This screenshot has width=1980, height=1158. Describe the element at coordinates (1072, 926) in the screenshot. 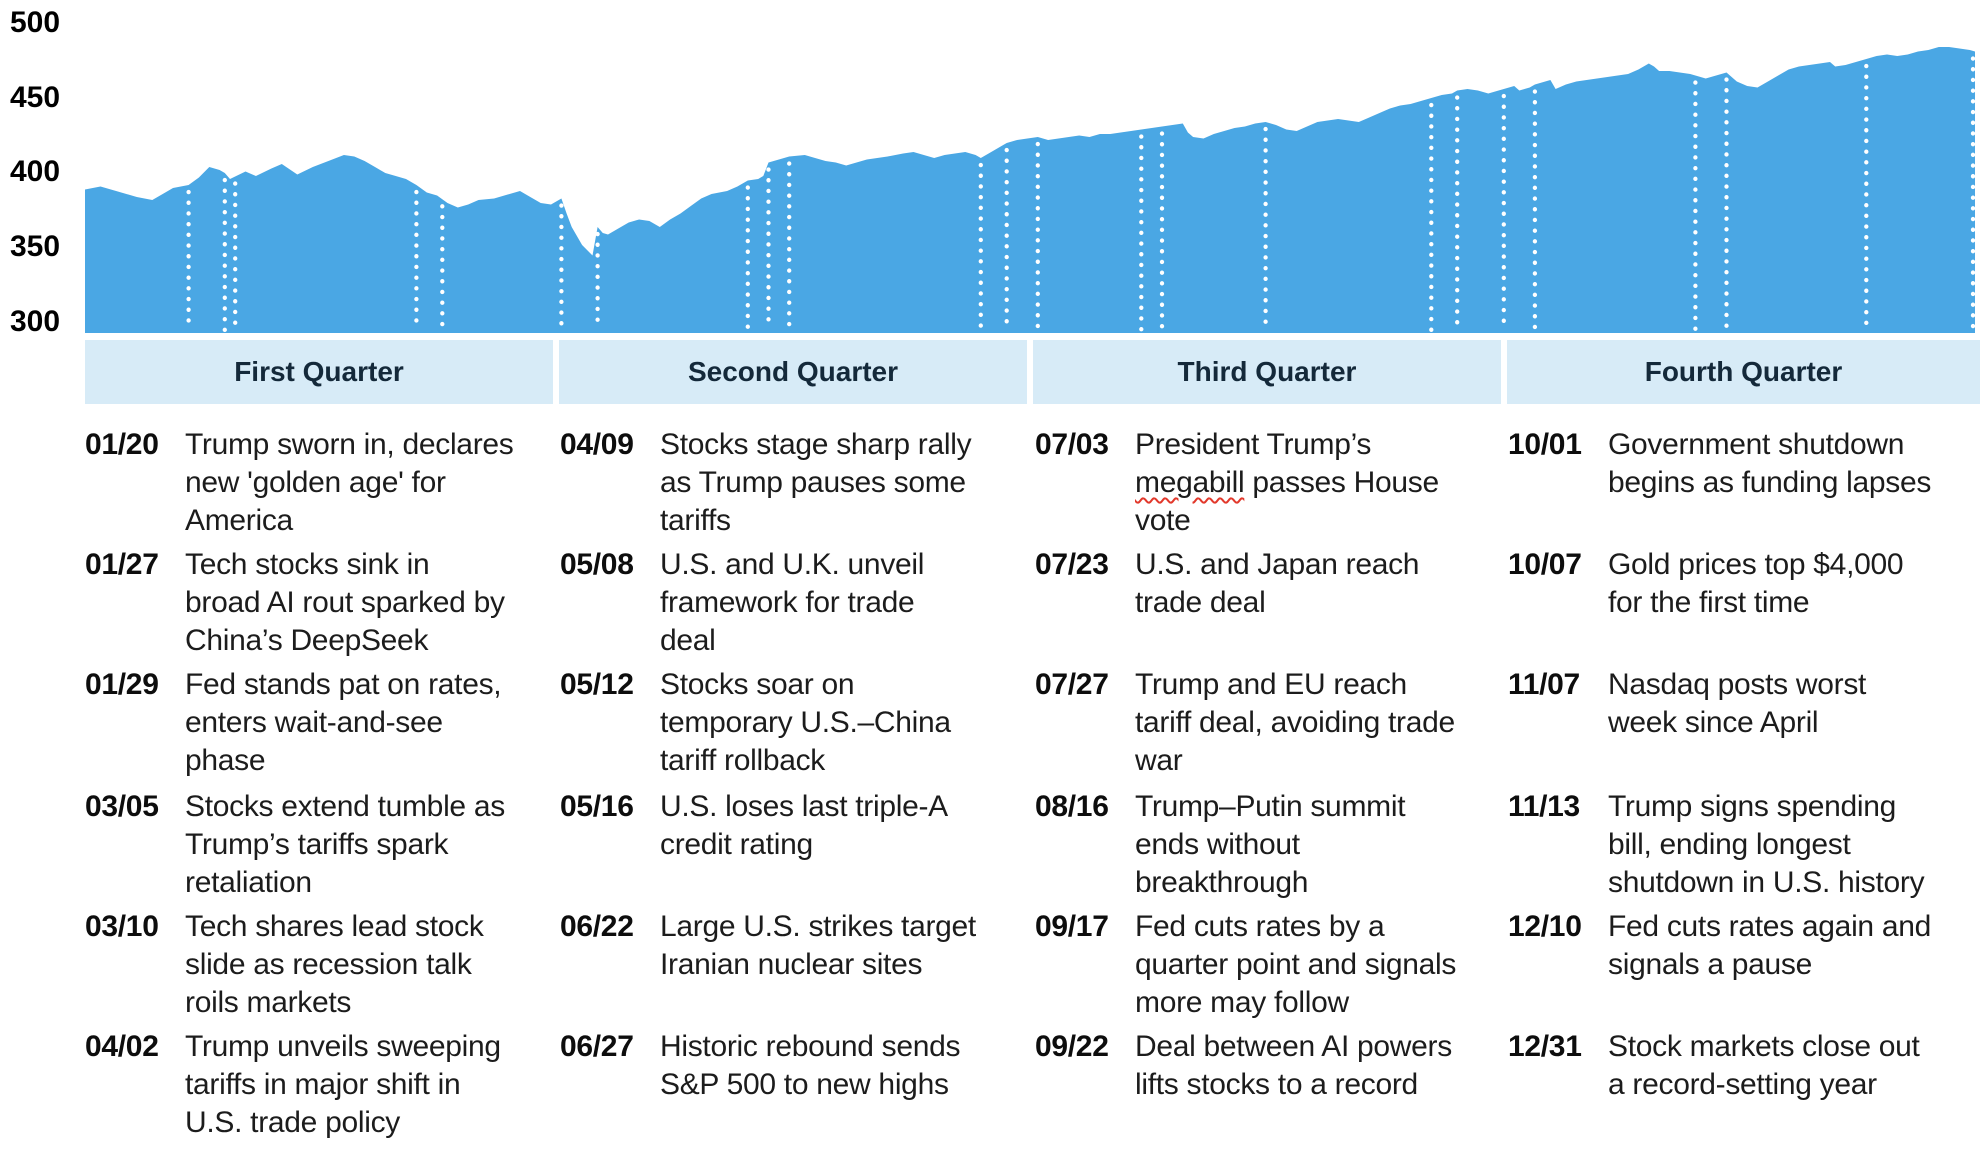

I see `event-date: 09/17` at that location.